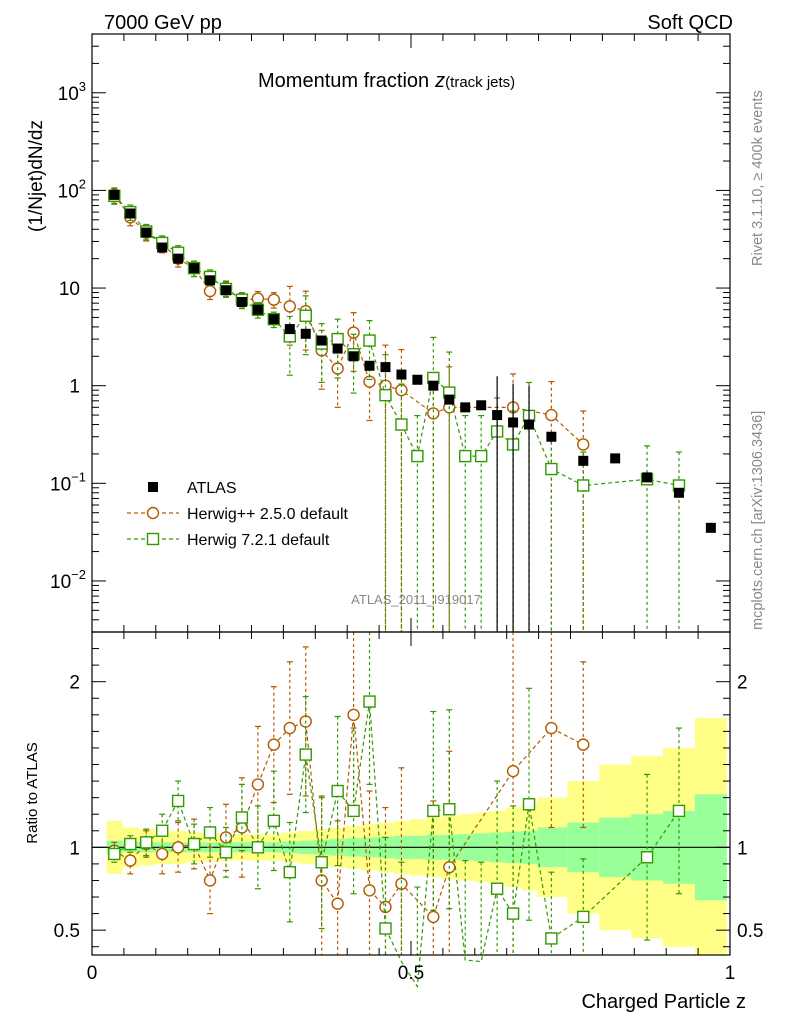  I want to click on legend-herwig7-label: Herwig 7.2.1 default, so click(258, 540).